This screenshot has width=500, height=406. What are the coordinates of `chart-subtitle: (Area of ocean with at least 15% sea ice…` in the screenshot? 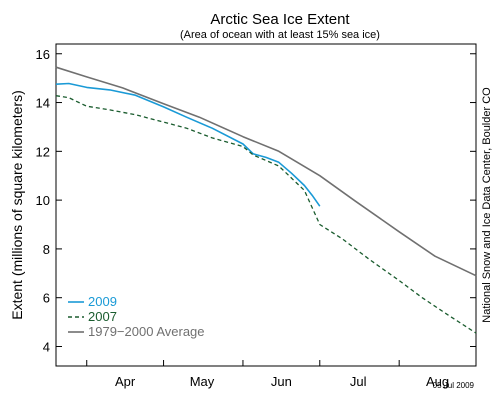 It's located at (280, 35).